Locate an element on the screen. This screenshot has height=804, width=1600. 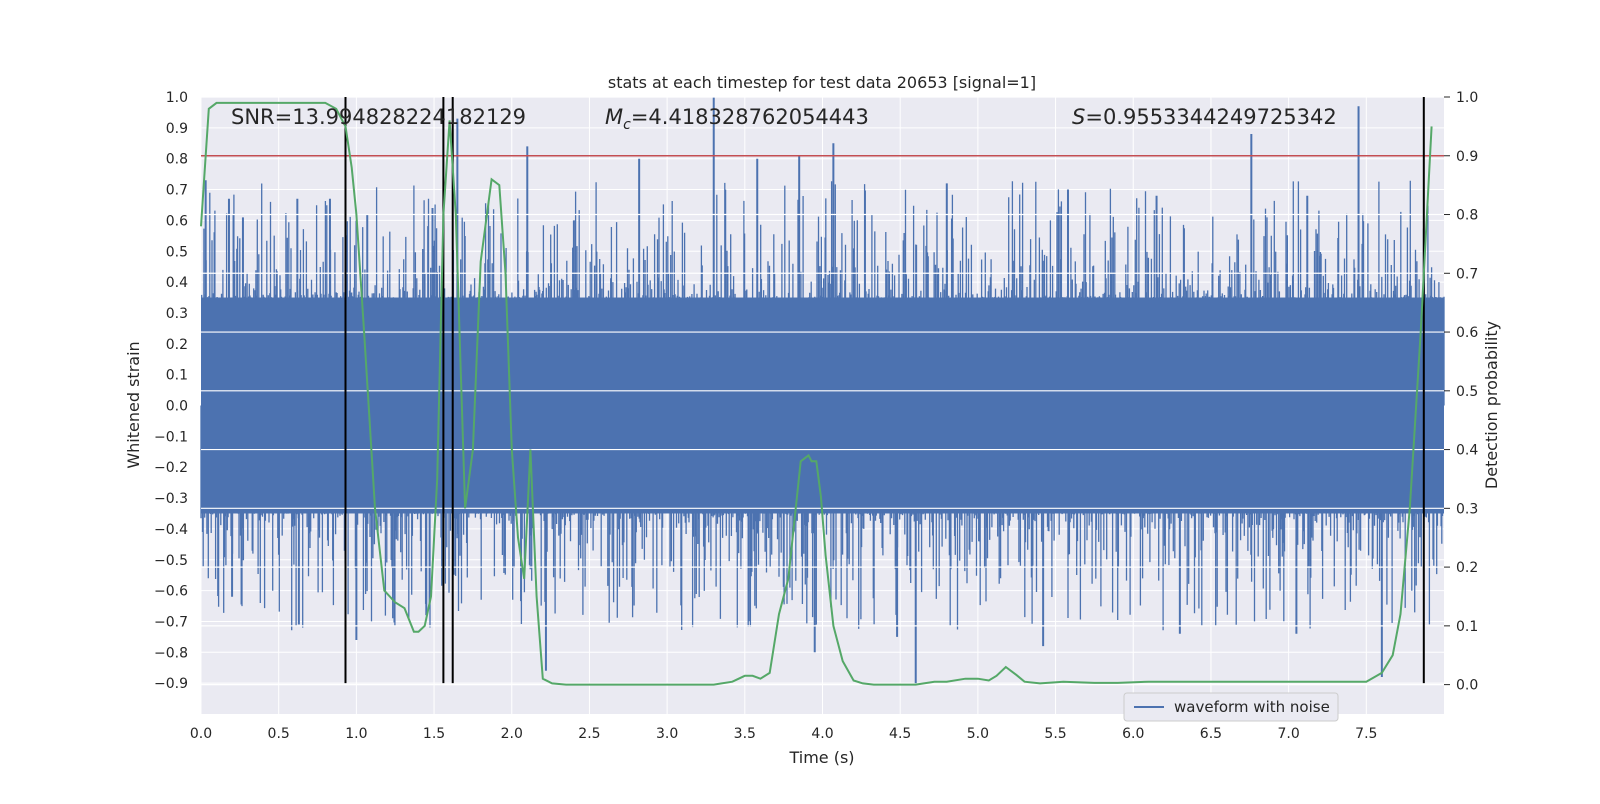
y-tick-label: 0.9 is located at coordinates (177, 129).